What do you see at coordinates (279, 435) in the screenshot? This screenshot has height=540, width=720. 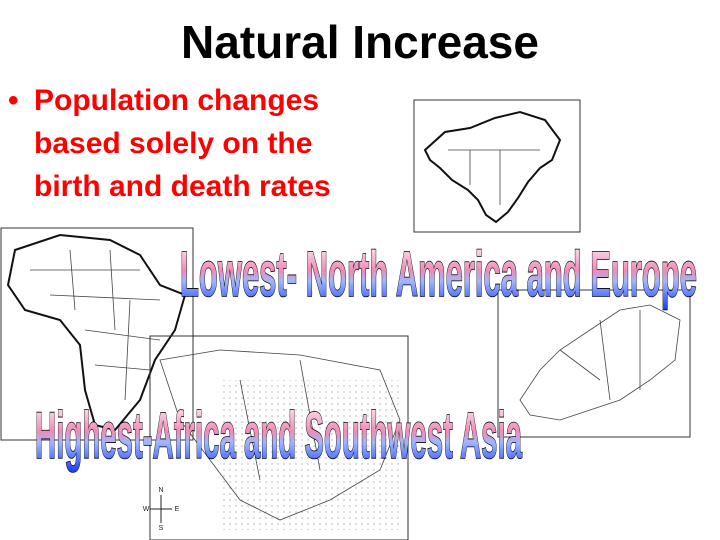 I see `wordart-highest: Highest-Africa and Southwest Asia` at bounding box center [279, 435].